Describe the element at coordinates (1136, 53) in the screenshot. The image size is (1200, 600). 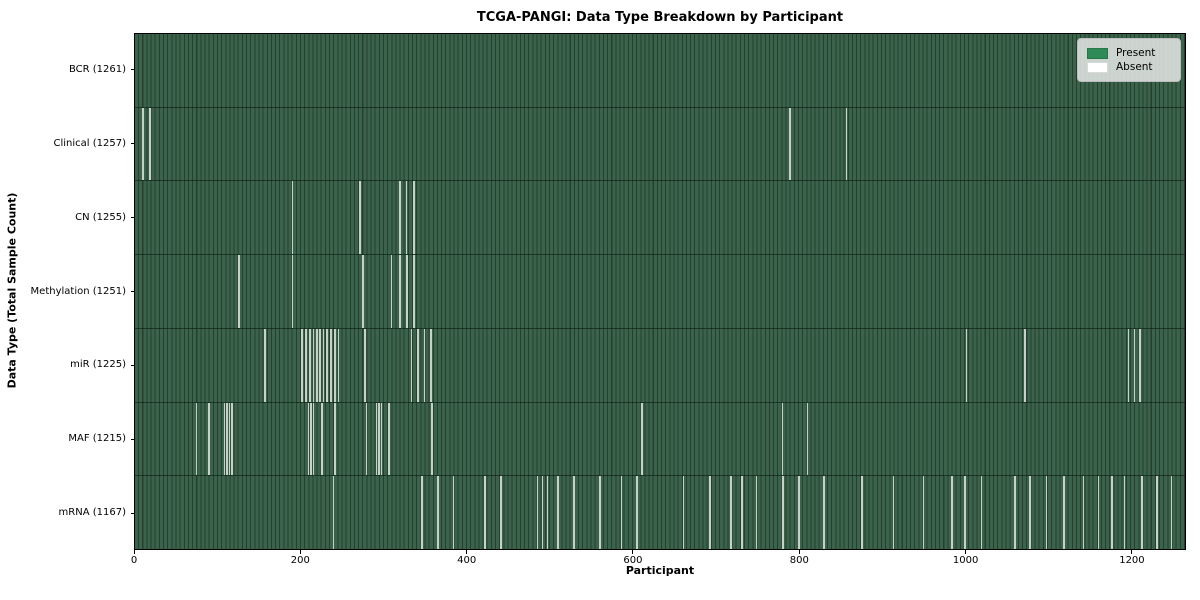
I see `legend-label-present: Present` at that location.